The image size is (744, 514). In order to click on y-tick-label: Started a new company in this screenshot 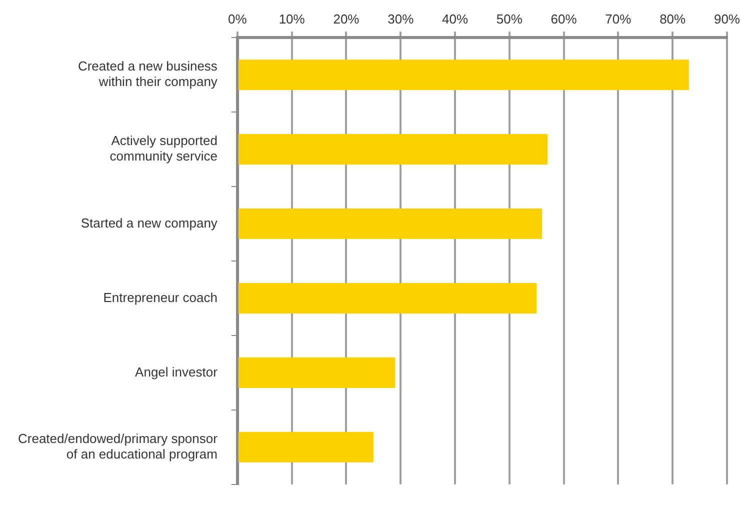, I will do `click(149, 222)`.